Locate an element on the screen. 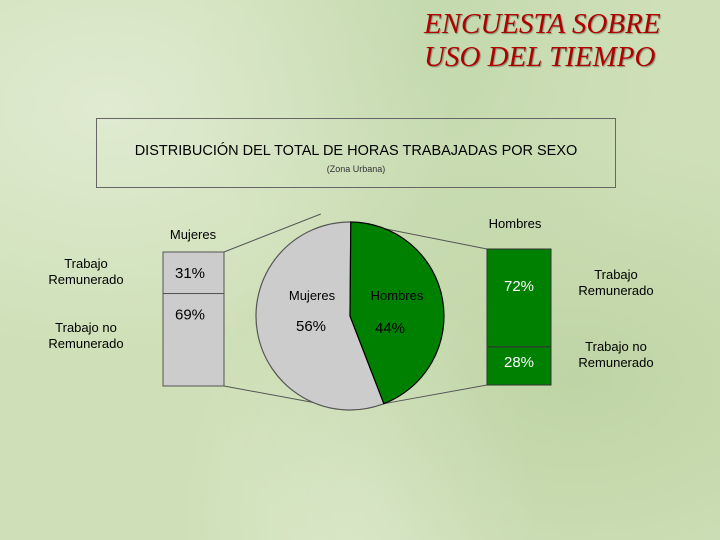 The height and width of the screenshot is (540, 720). connector-right-bottom is located at coordinates (435, 394).